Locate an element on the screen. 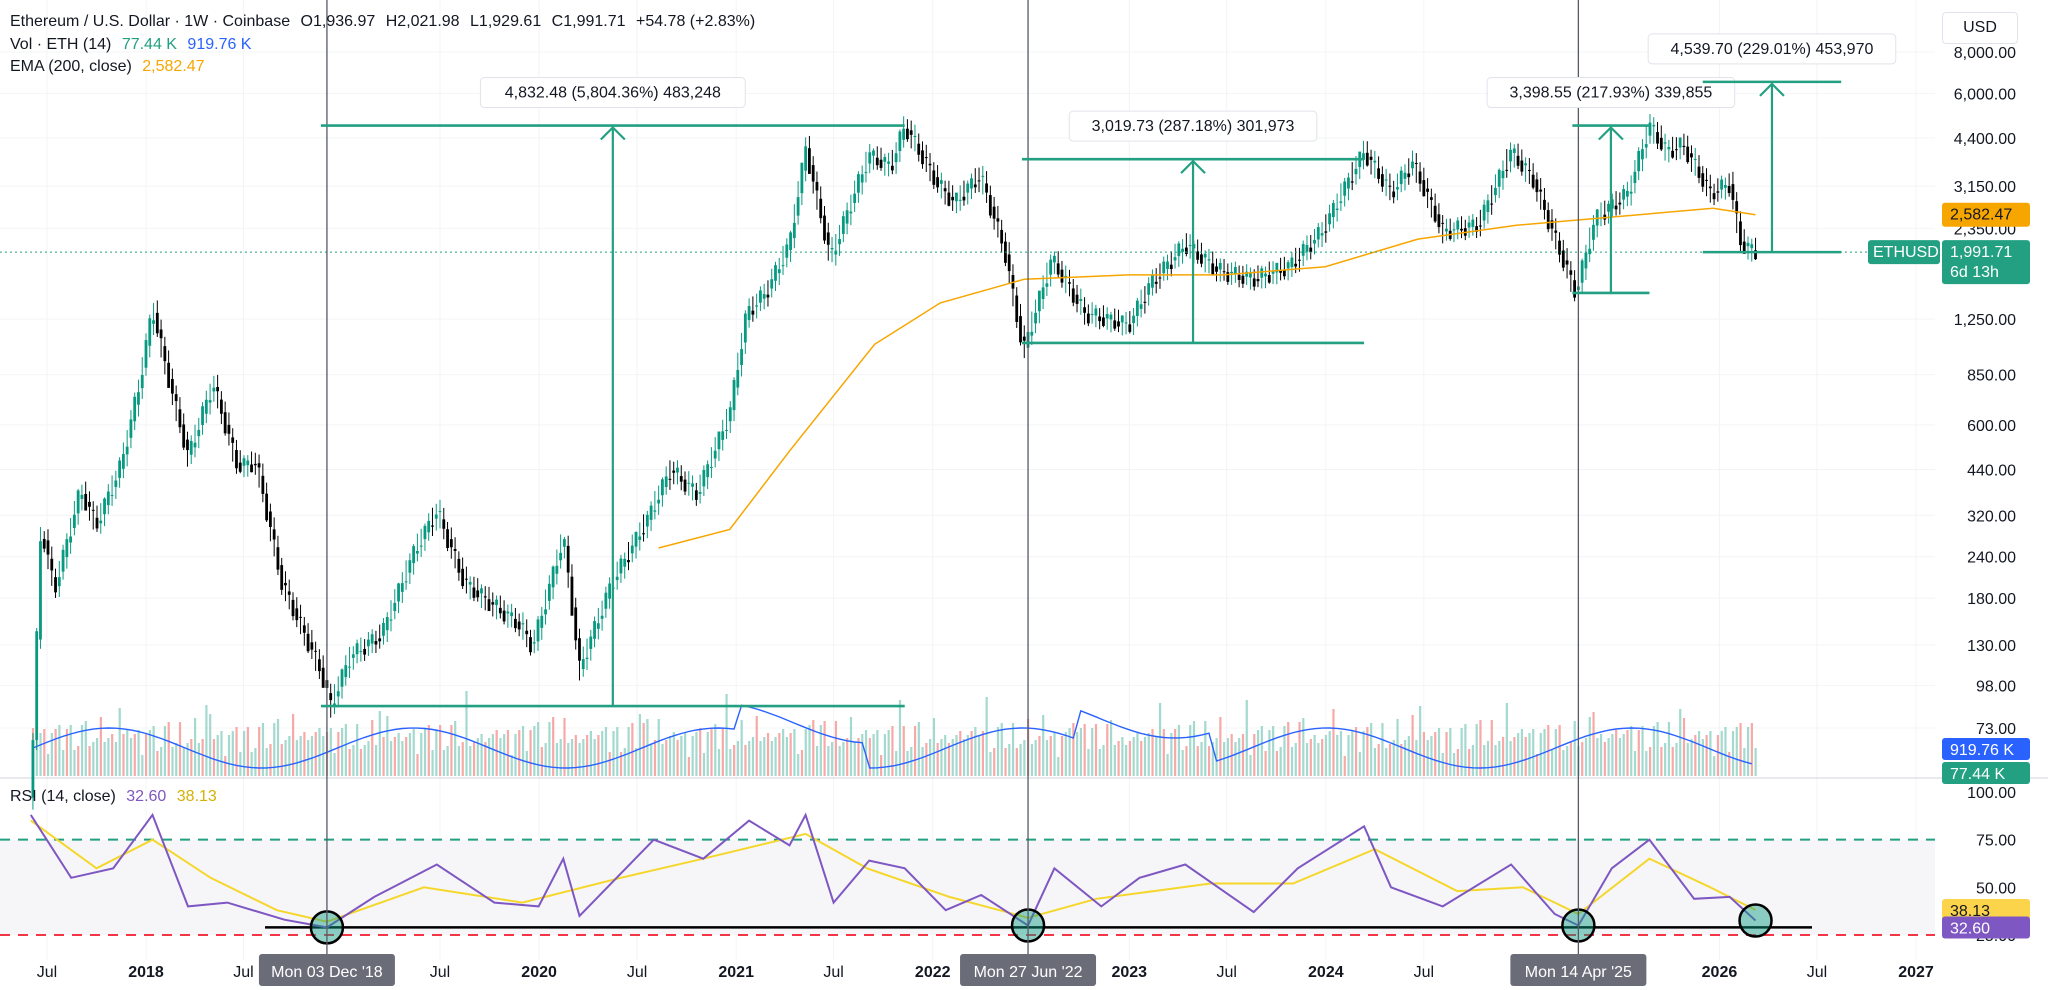  rsi-value: 32.60 is located at coordinates (146, 796).